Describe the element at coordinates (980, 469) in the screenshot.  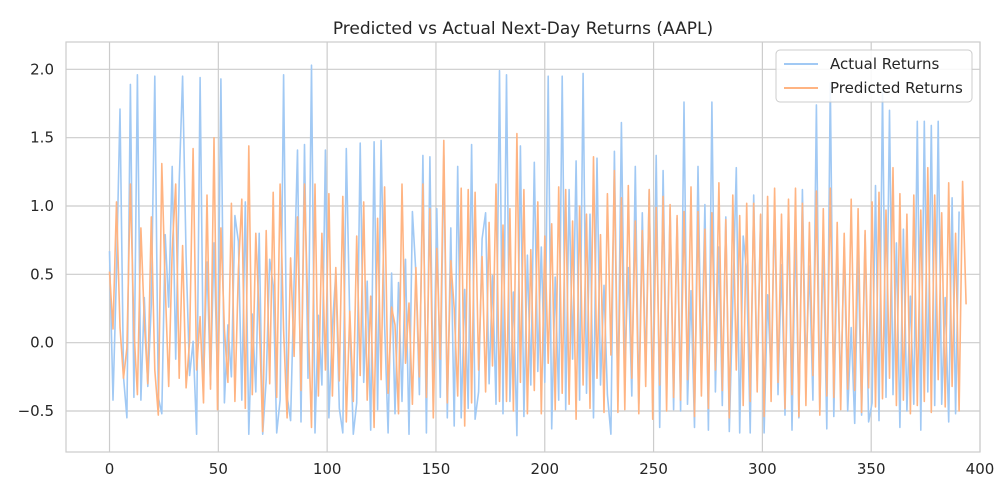
I see `x-tick-label: 400` at that location.